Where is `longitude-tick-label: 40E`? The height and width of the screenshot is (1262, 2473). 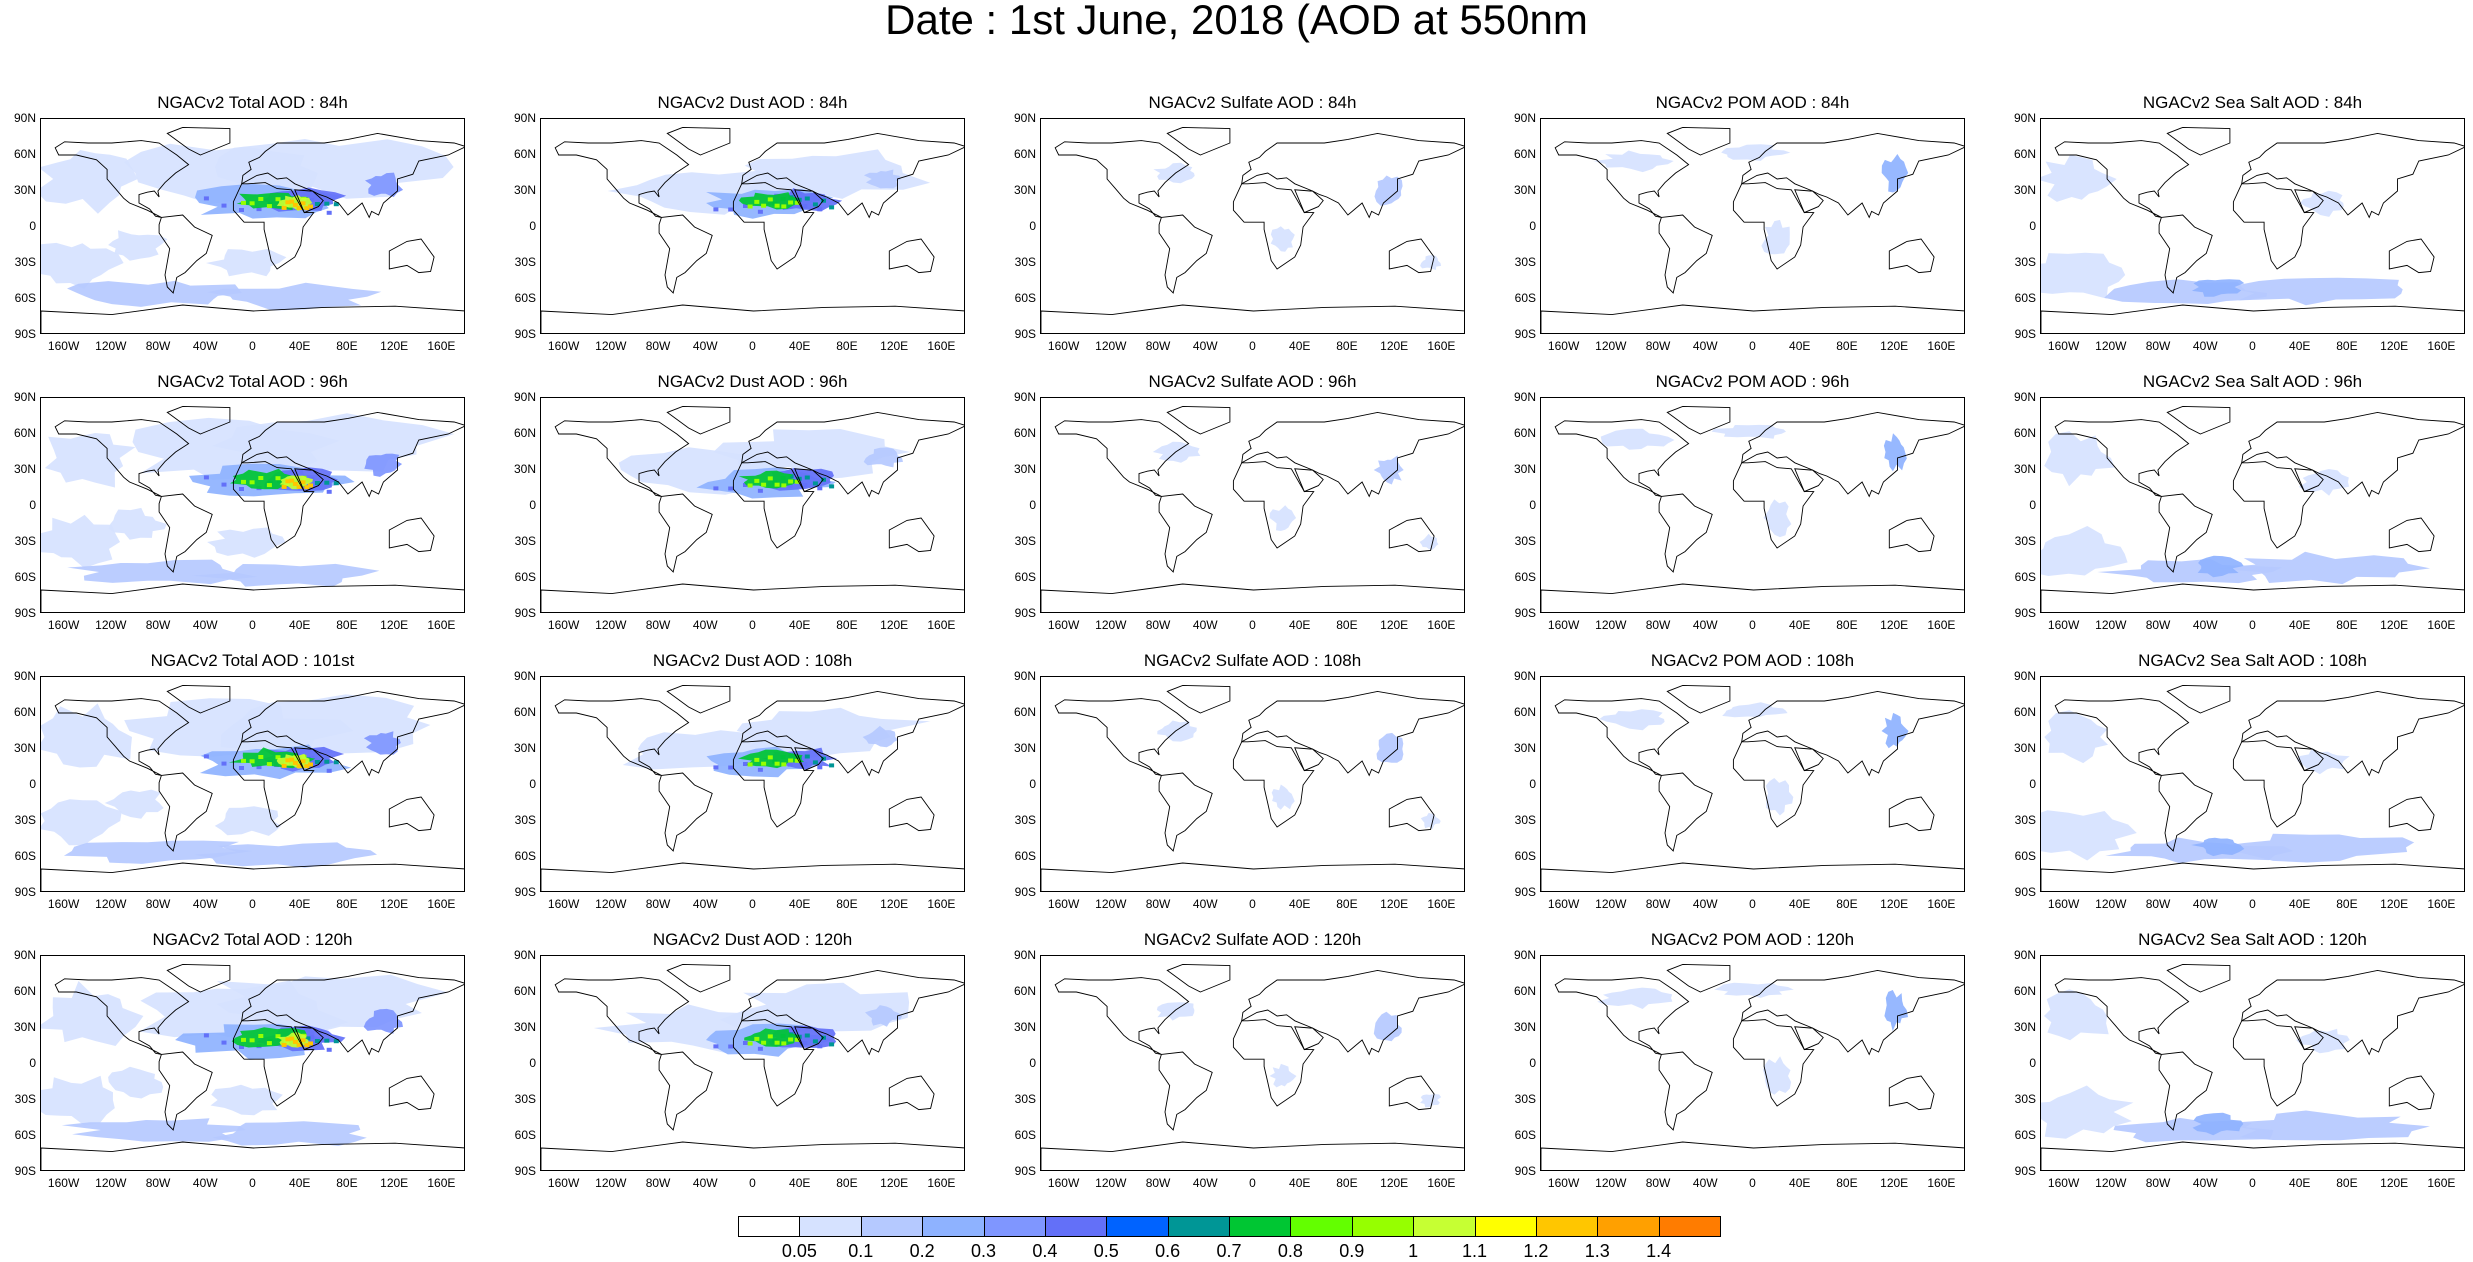 longitude-tick-label: 40E is located at coordinates (300, 904).